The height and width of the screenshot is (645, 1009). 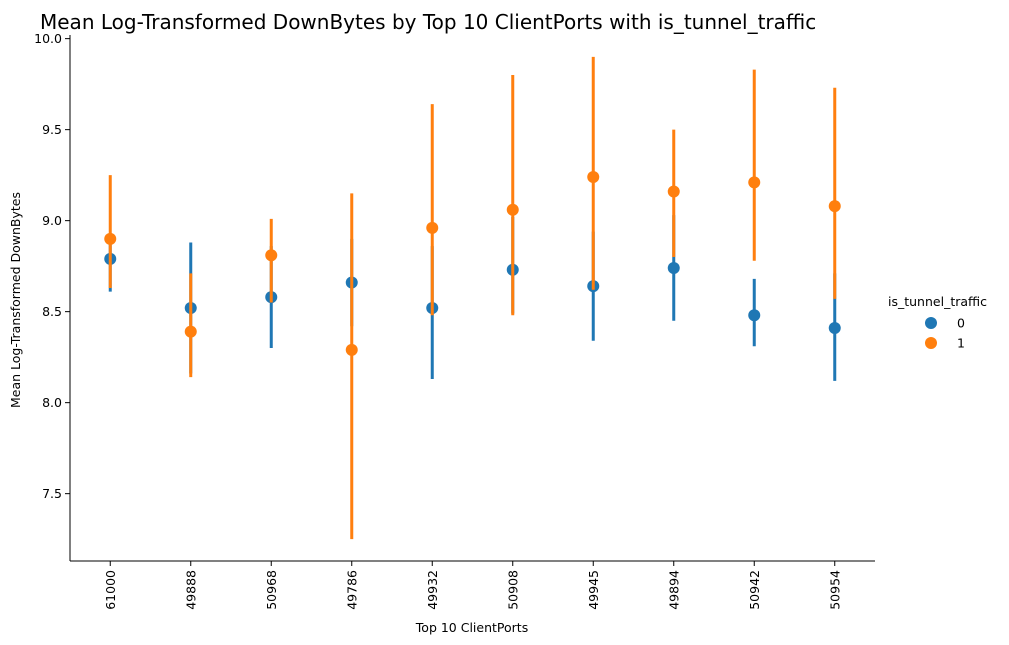 What do you see at coordinates (351, 590) in the screenshot?
I see `x-tick-label: 49786` at bounding box center [351, 590].